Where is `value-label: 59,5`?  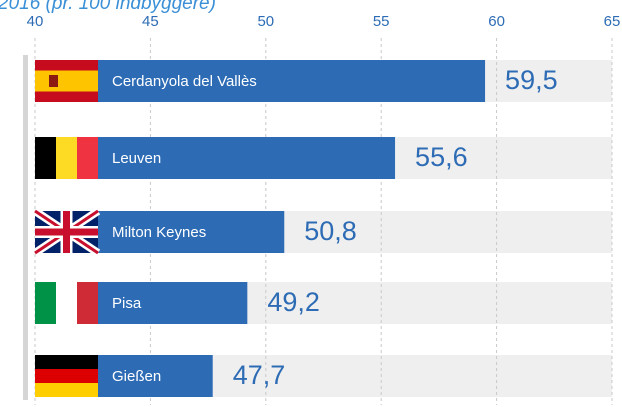 value-label: 59,5 is located at coordinates (531, 80).